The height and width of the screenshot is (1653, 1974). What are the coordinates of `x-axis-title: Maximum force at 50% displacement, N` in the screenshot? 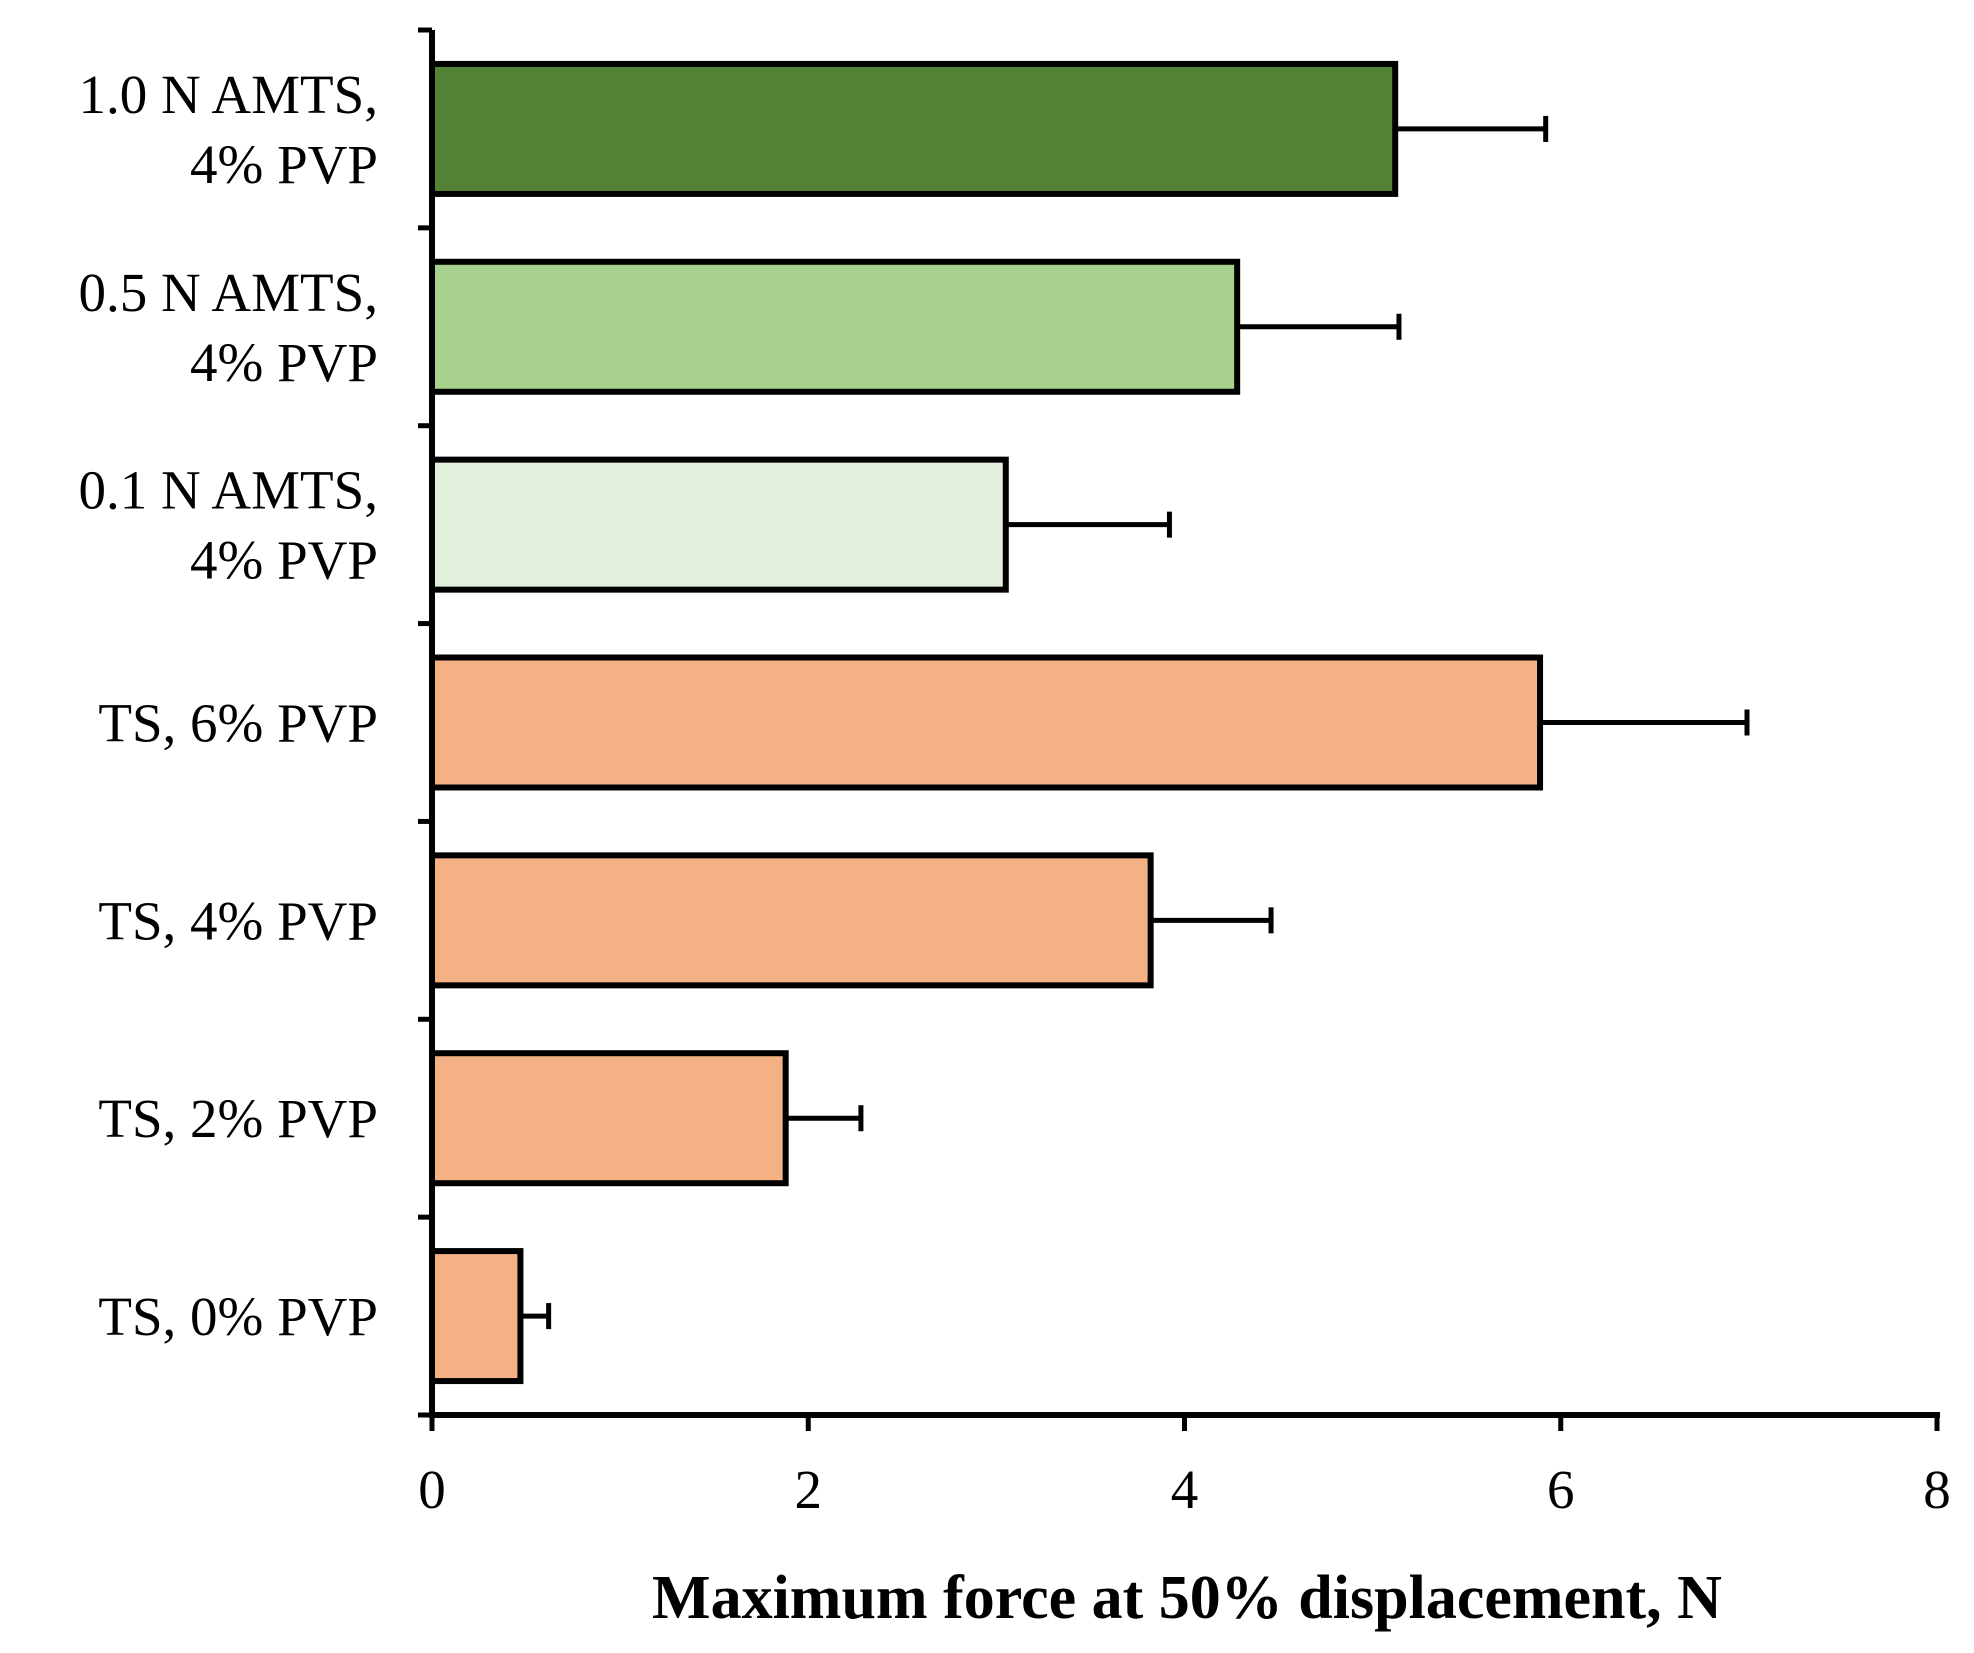 It's located at (1187, 1598).